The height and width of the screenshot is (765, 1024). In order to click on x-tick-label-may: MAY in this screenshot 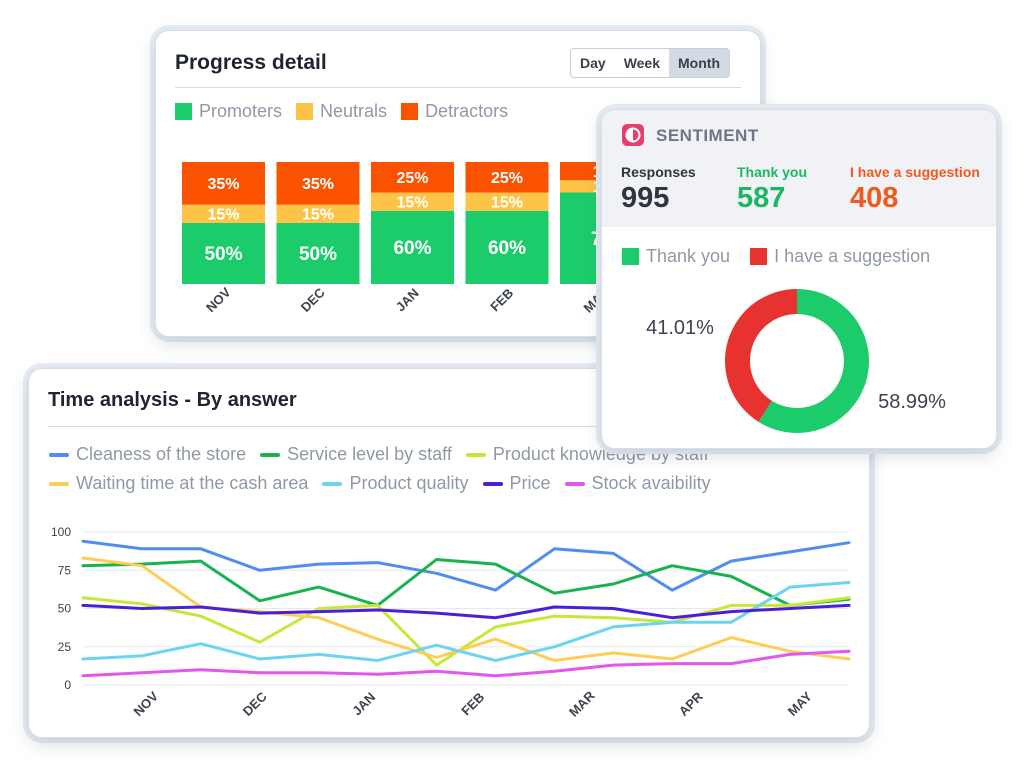, I will do `click(800, 703)`.